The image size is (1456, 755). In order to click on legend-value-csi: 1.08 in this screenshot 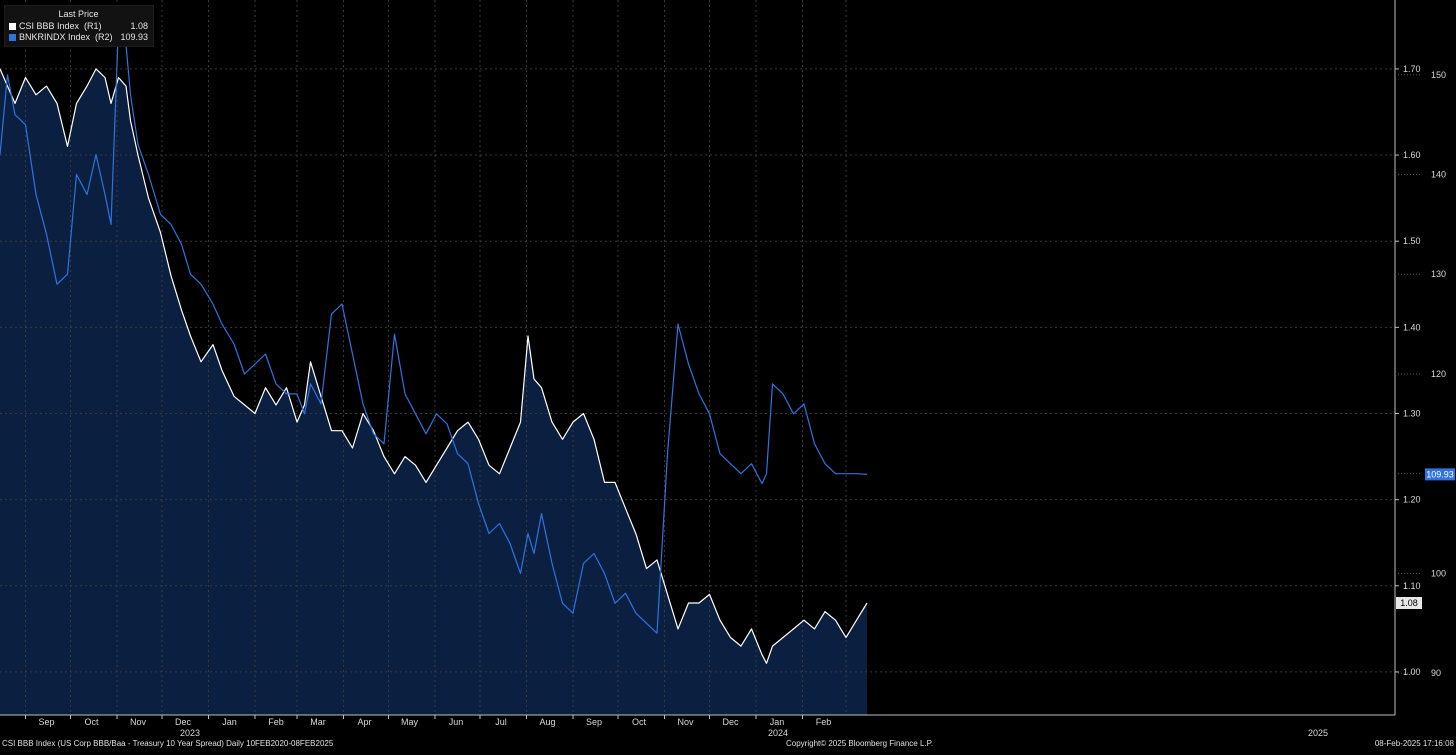, I will do `click(139, 26)`.